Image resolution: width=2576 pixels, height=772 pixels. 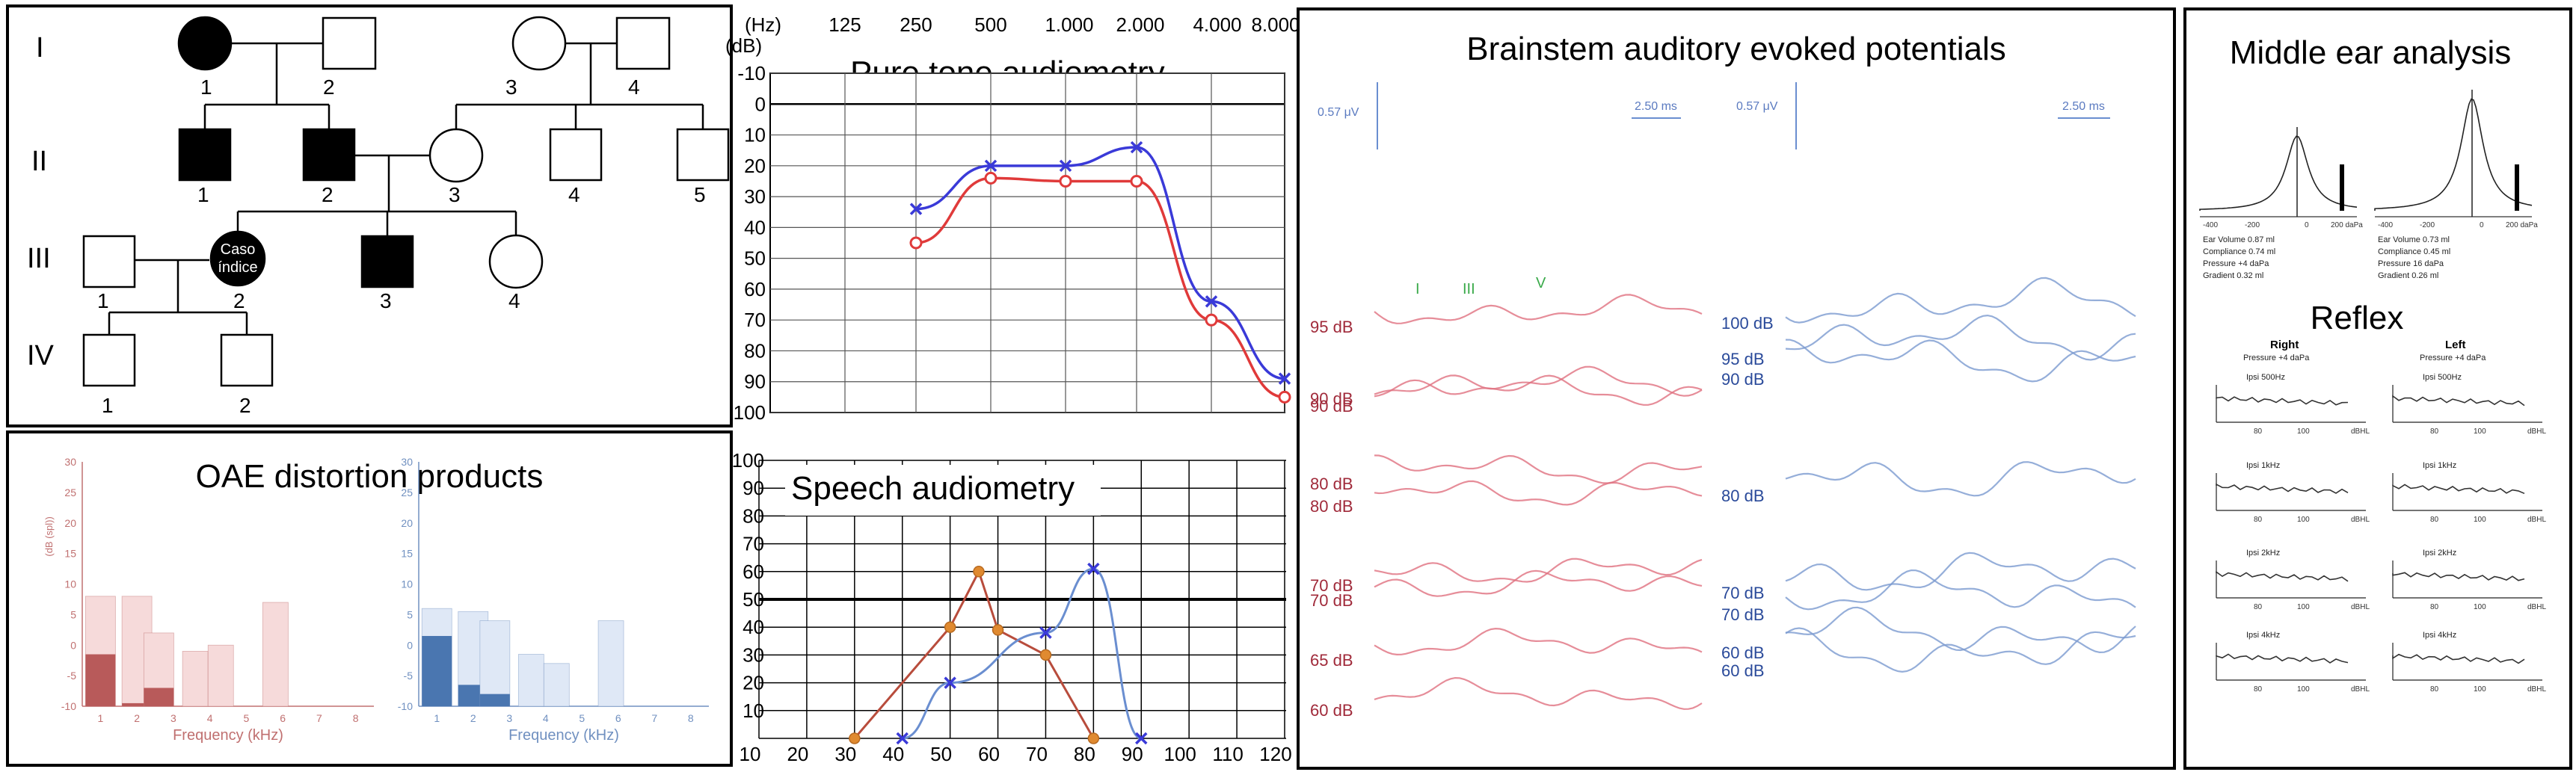 What do you see at coordinates (370, 477) in the screenshot?
I see `chart-title: OAE distortion products` at bounding box center [370, 477].